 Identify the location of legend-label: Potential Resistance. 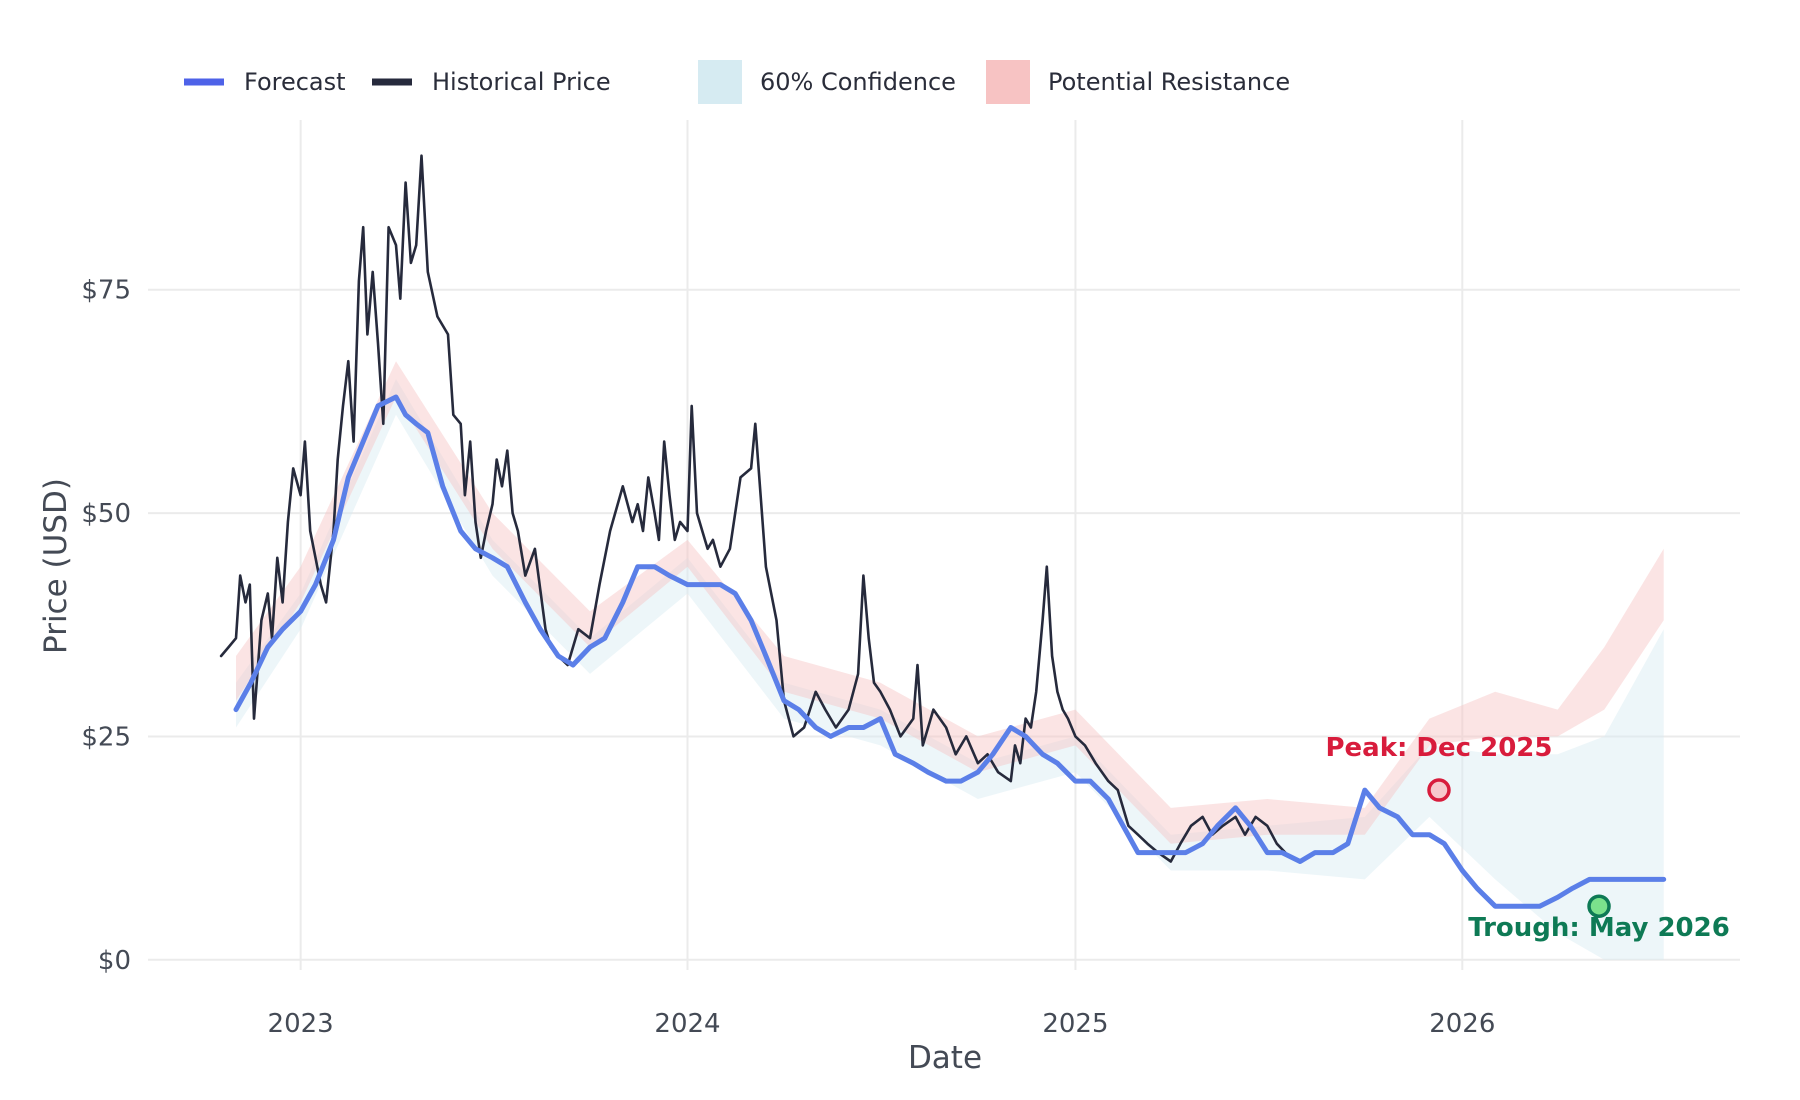
(1169, 82).